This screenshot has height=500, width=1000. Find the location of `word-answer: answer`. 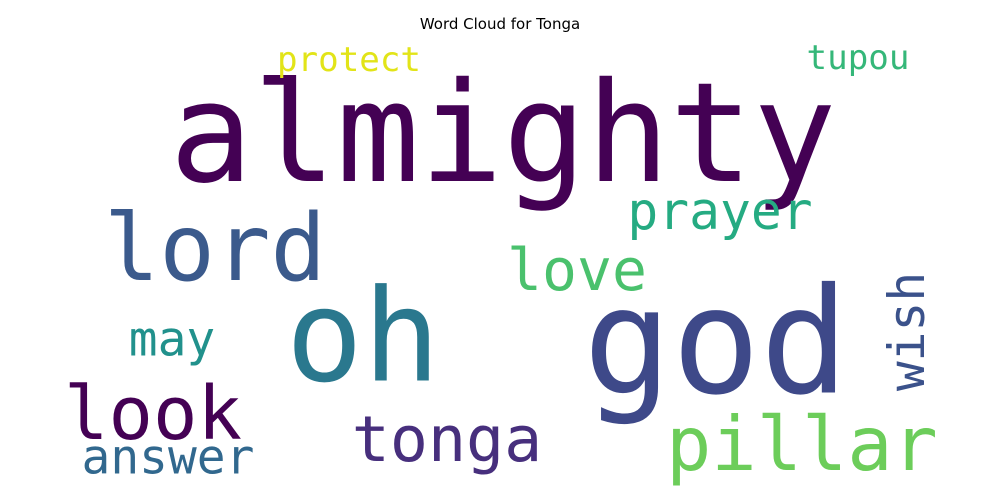

word-answer: answer is located at coordinates (168, 458).